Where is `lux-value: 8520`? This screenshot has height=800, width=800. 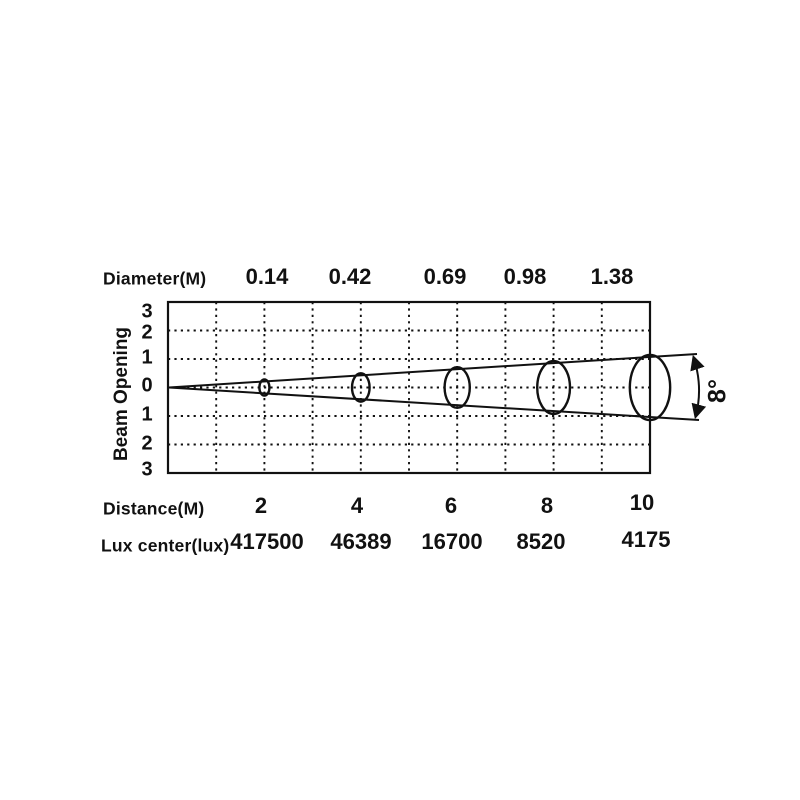 lux-value: 8520 is located at coordinates (541, 541).